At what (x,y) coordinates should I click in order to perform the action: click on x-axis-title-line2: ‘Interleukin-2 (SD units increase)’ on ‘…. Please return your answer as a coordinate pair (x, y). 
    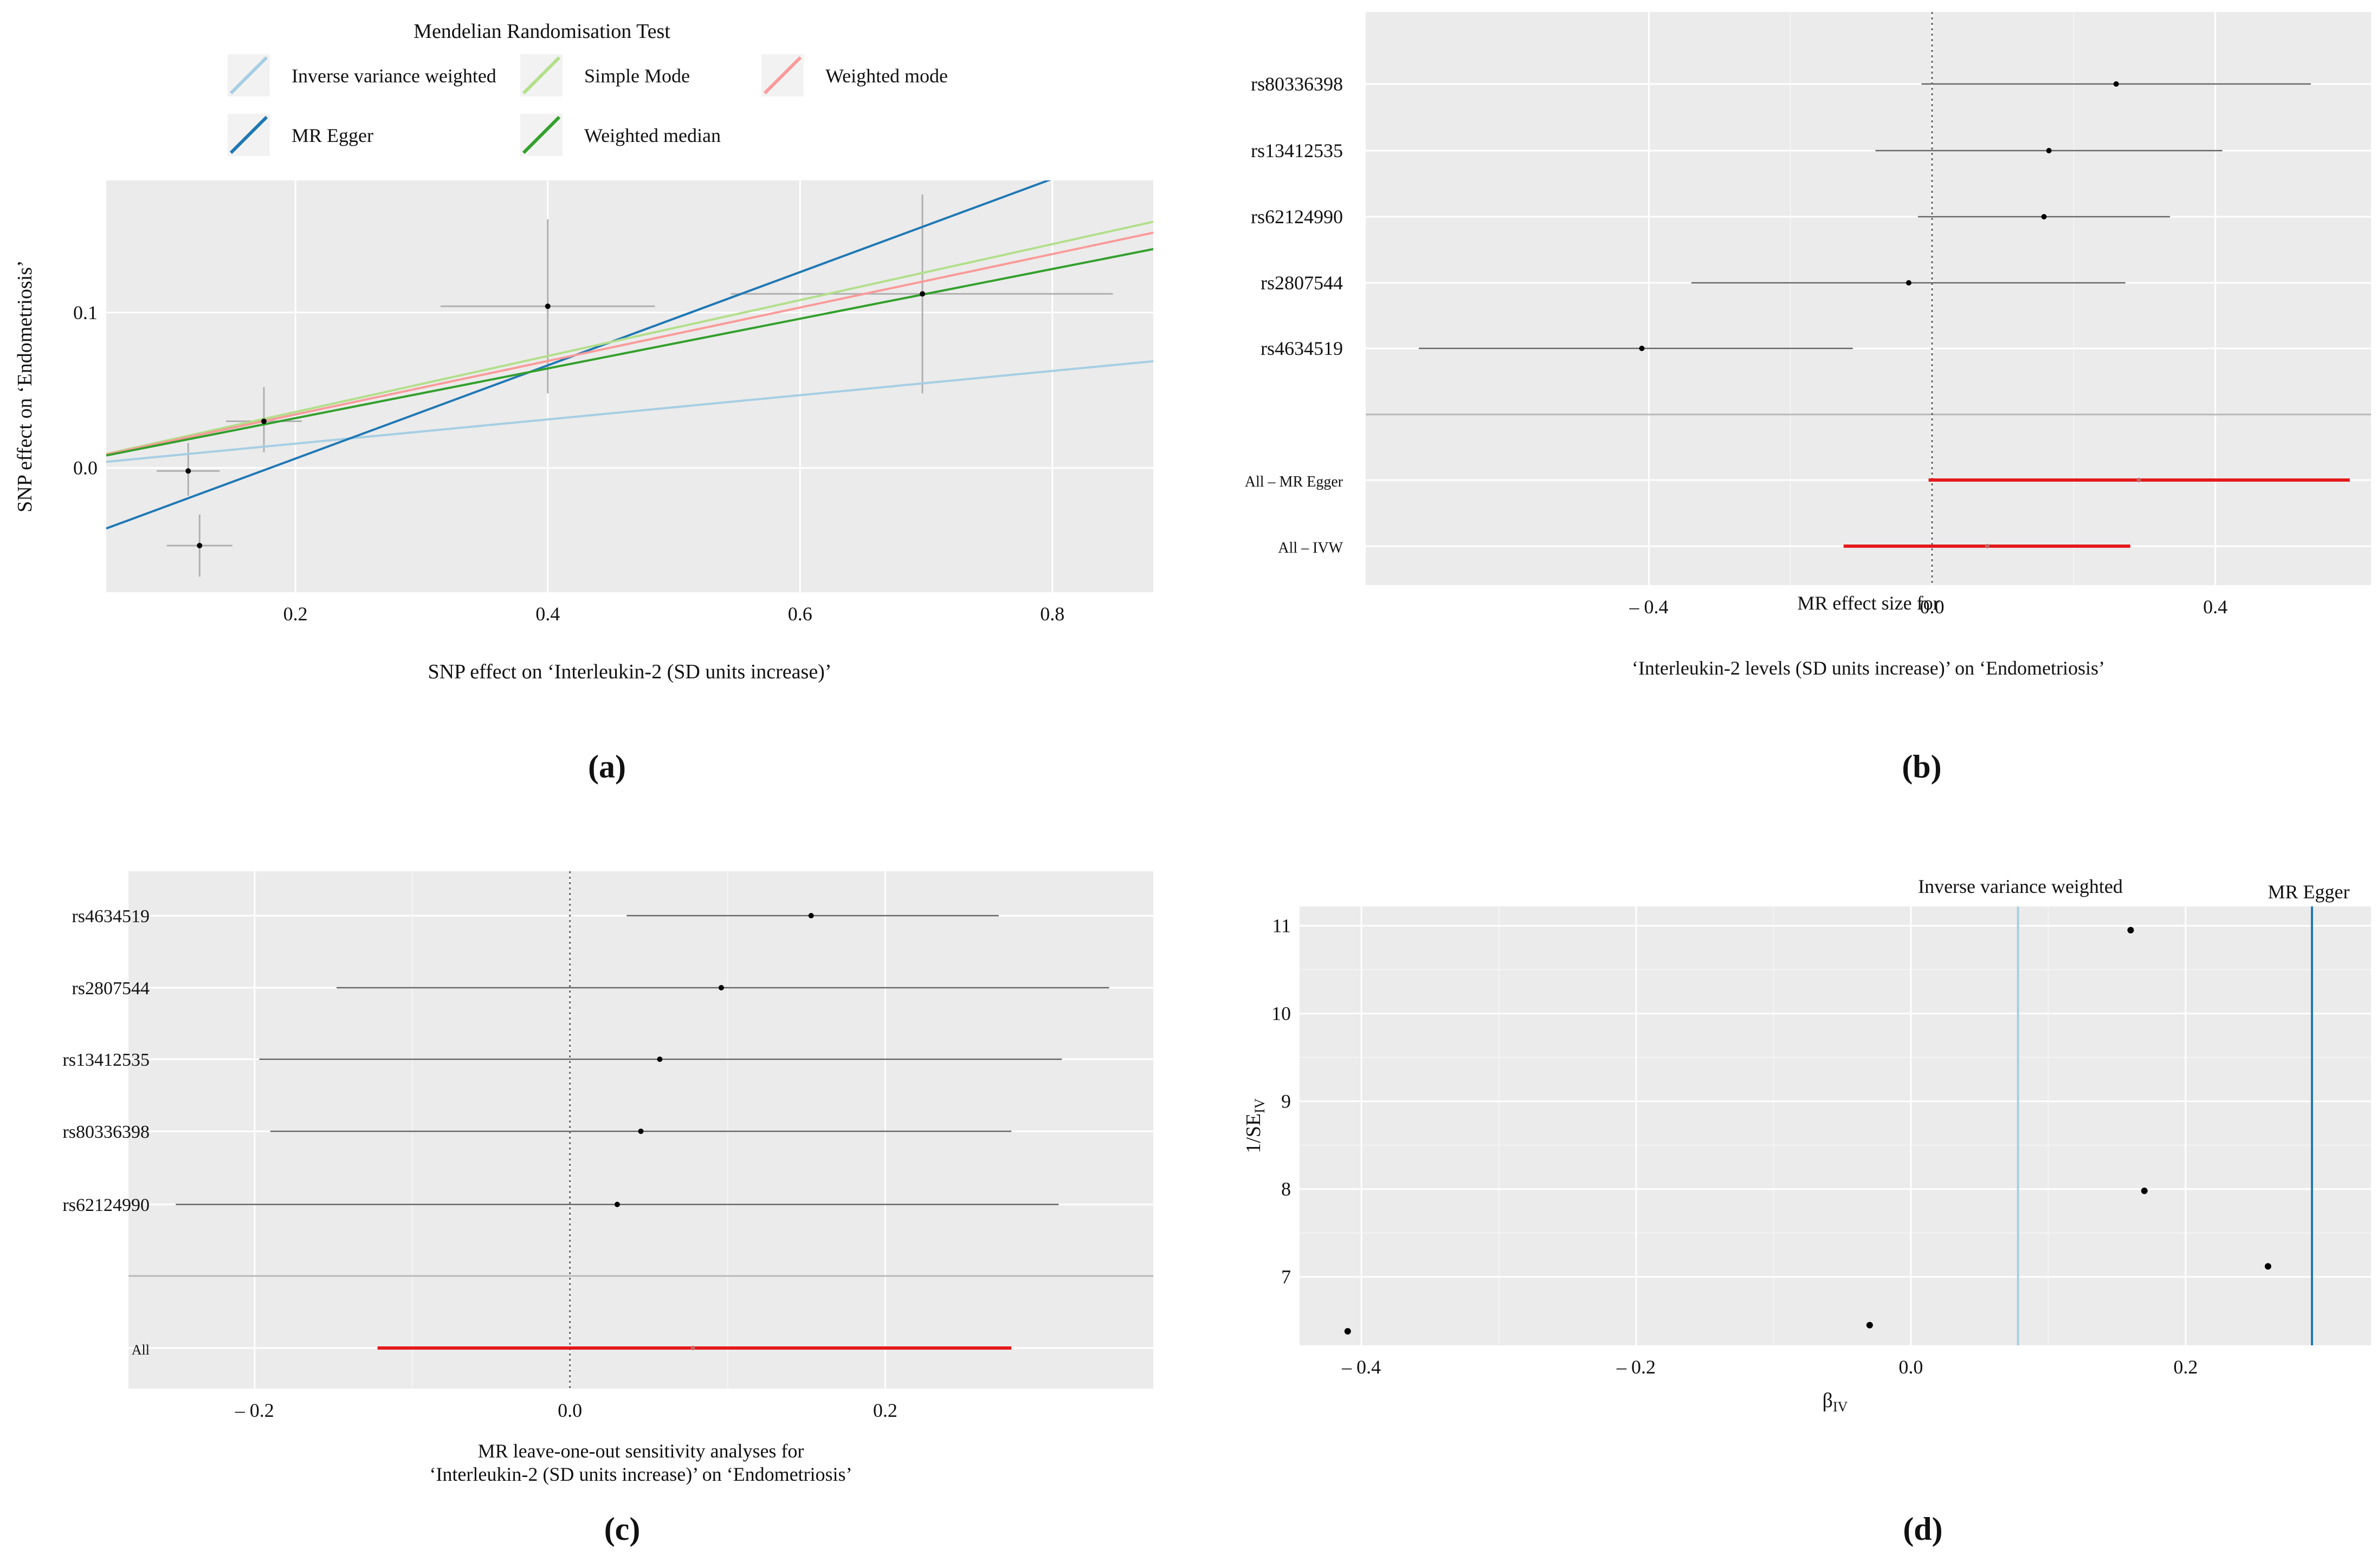
    Looking at the image, I should click on (641, 1474).